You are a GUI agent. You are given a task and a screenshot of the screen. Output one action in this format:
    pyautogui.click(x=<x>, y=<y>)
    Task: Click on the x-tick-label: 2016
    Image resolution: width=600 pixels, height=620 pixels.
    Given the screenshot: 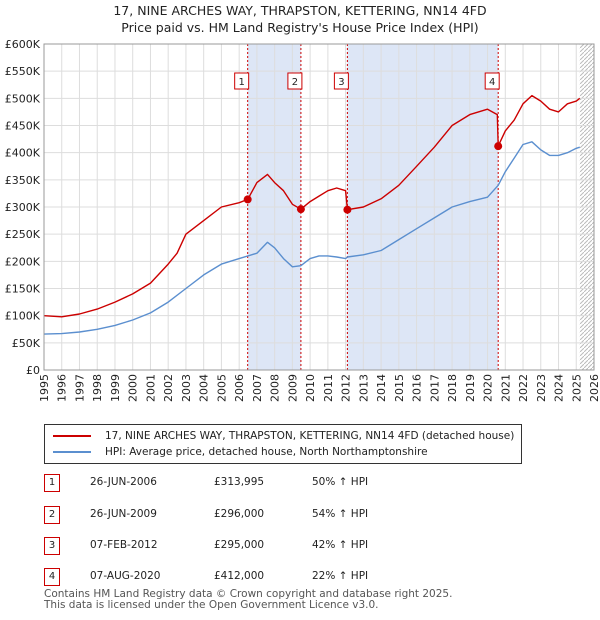 What is the action you would take?
    pyautogui.click(x=417, y=388)
    